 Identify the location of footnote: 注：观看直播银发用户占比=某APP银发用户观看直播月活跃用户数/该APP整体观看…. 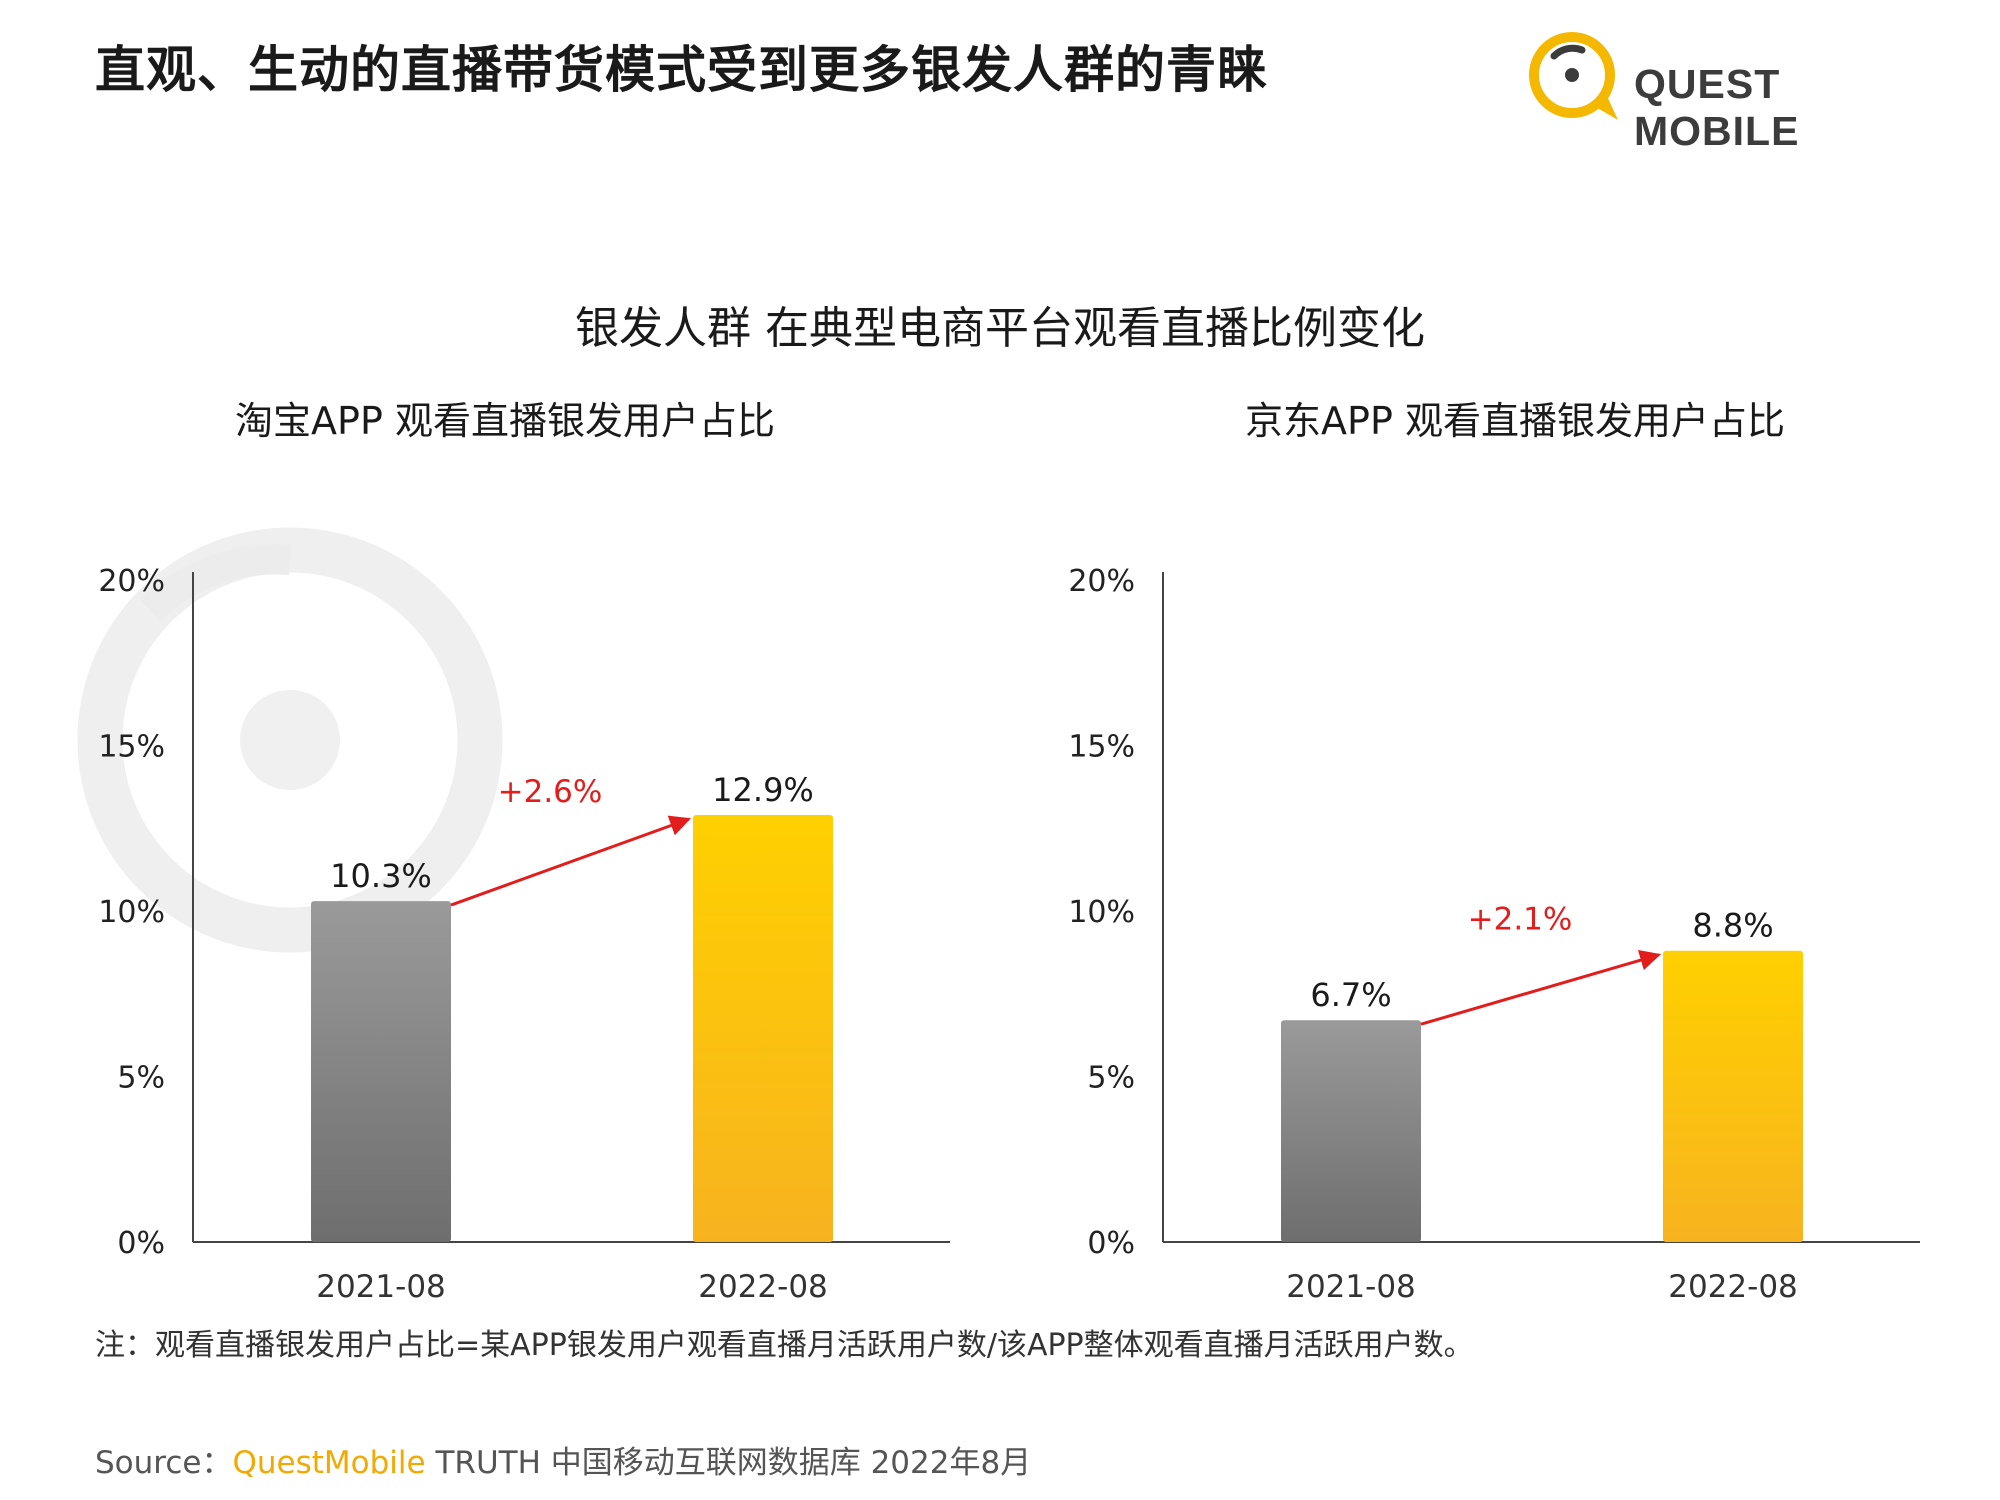
(784, 1345).